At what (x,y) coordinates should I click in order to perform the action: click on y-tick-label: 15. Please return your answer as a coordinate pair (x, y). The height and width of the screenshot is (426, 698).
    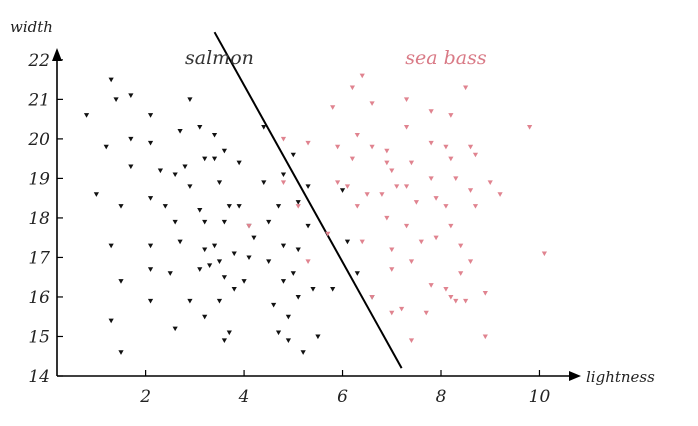
    Looking at the image, I should click on (39, 337).